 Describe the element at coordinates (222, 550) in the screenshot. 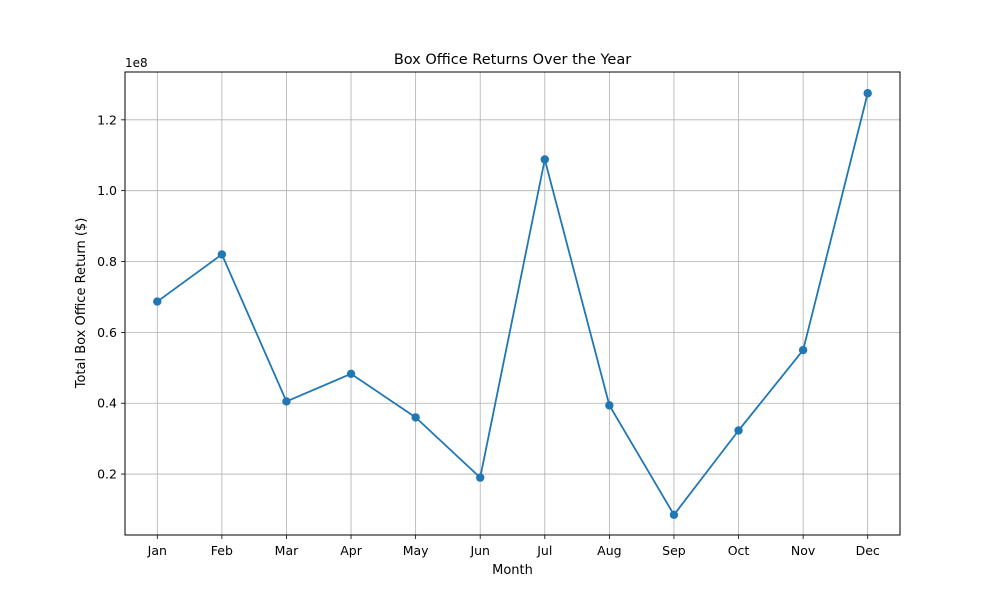

I see `x-tick-label: Feb` at that location.